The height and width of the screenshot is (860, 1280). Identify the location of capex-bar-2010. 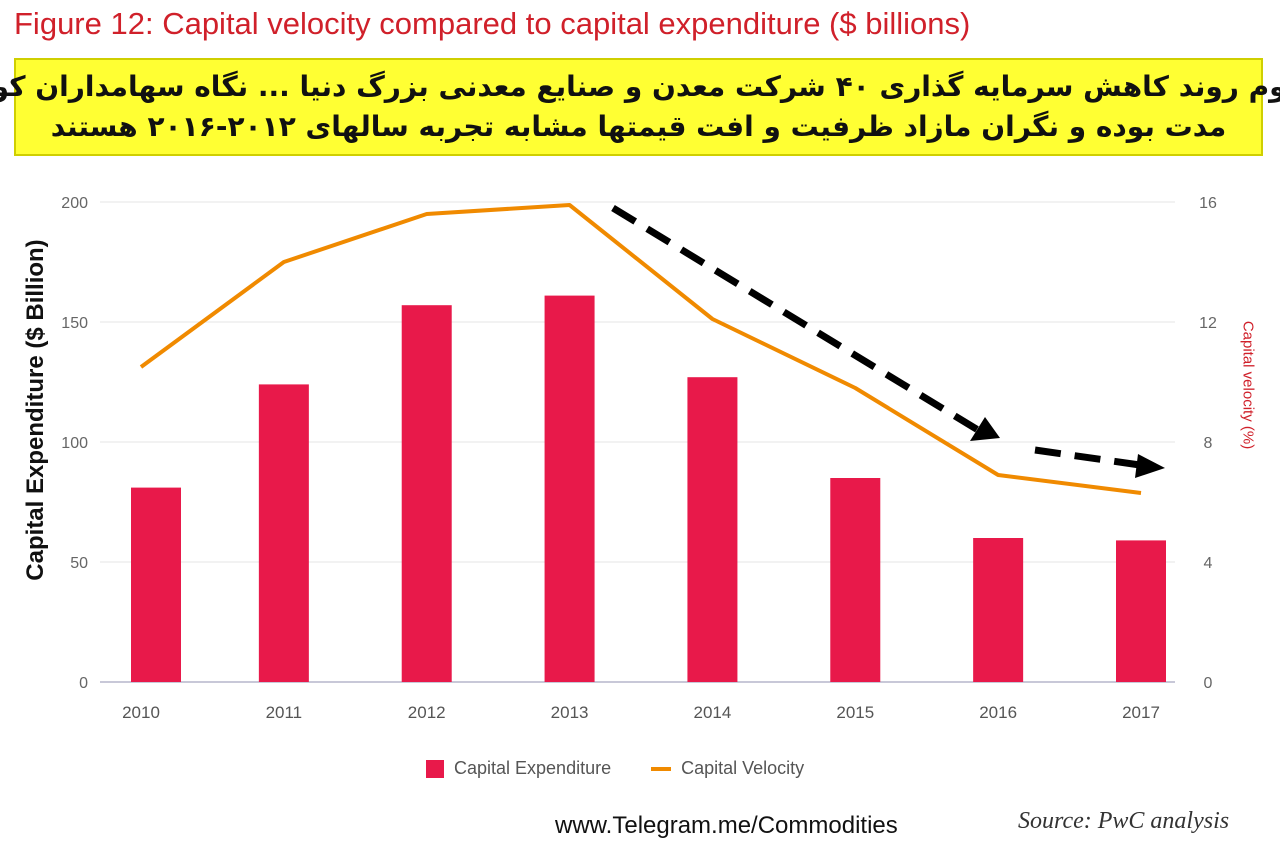
(156, 584).